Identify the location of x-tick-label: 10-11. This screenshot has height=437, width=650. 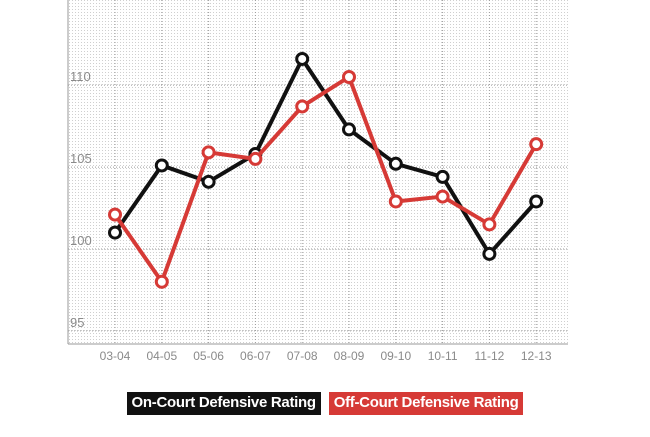
(443, 356).